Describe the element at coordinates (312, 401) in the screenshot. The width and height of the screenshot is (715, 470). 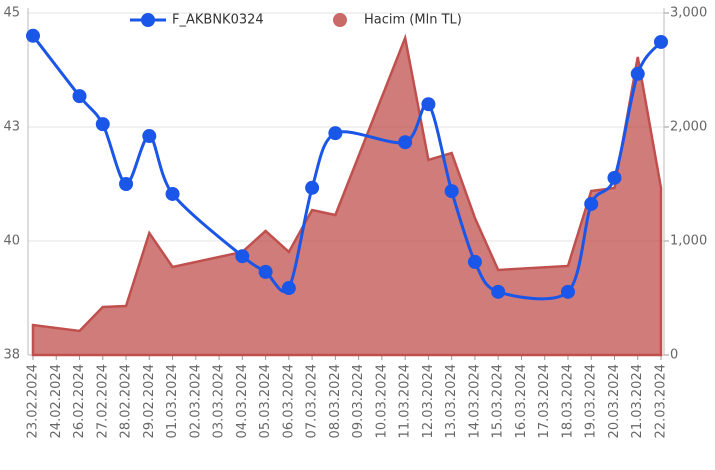
I see `x-tick-label: 07.03.2024` at that location.